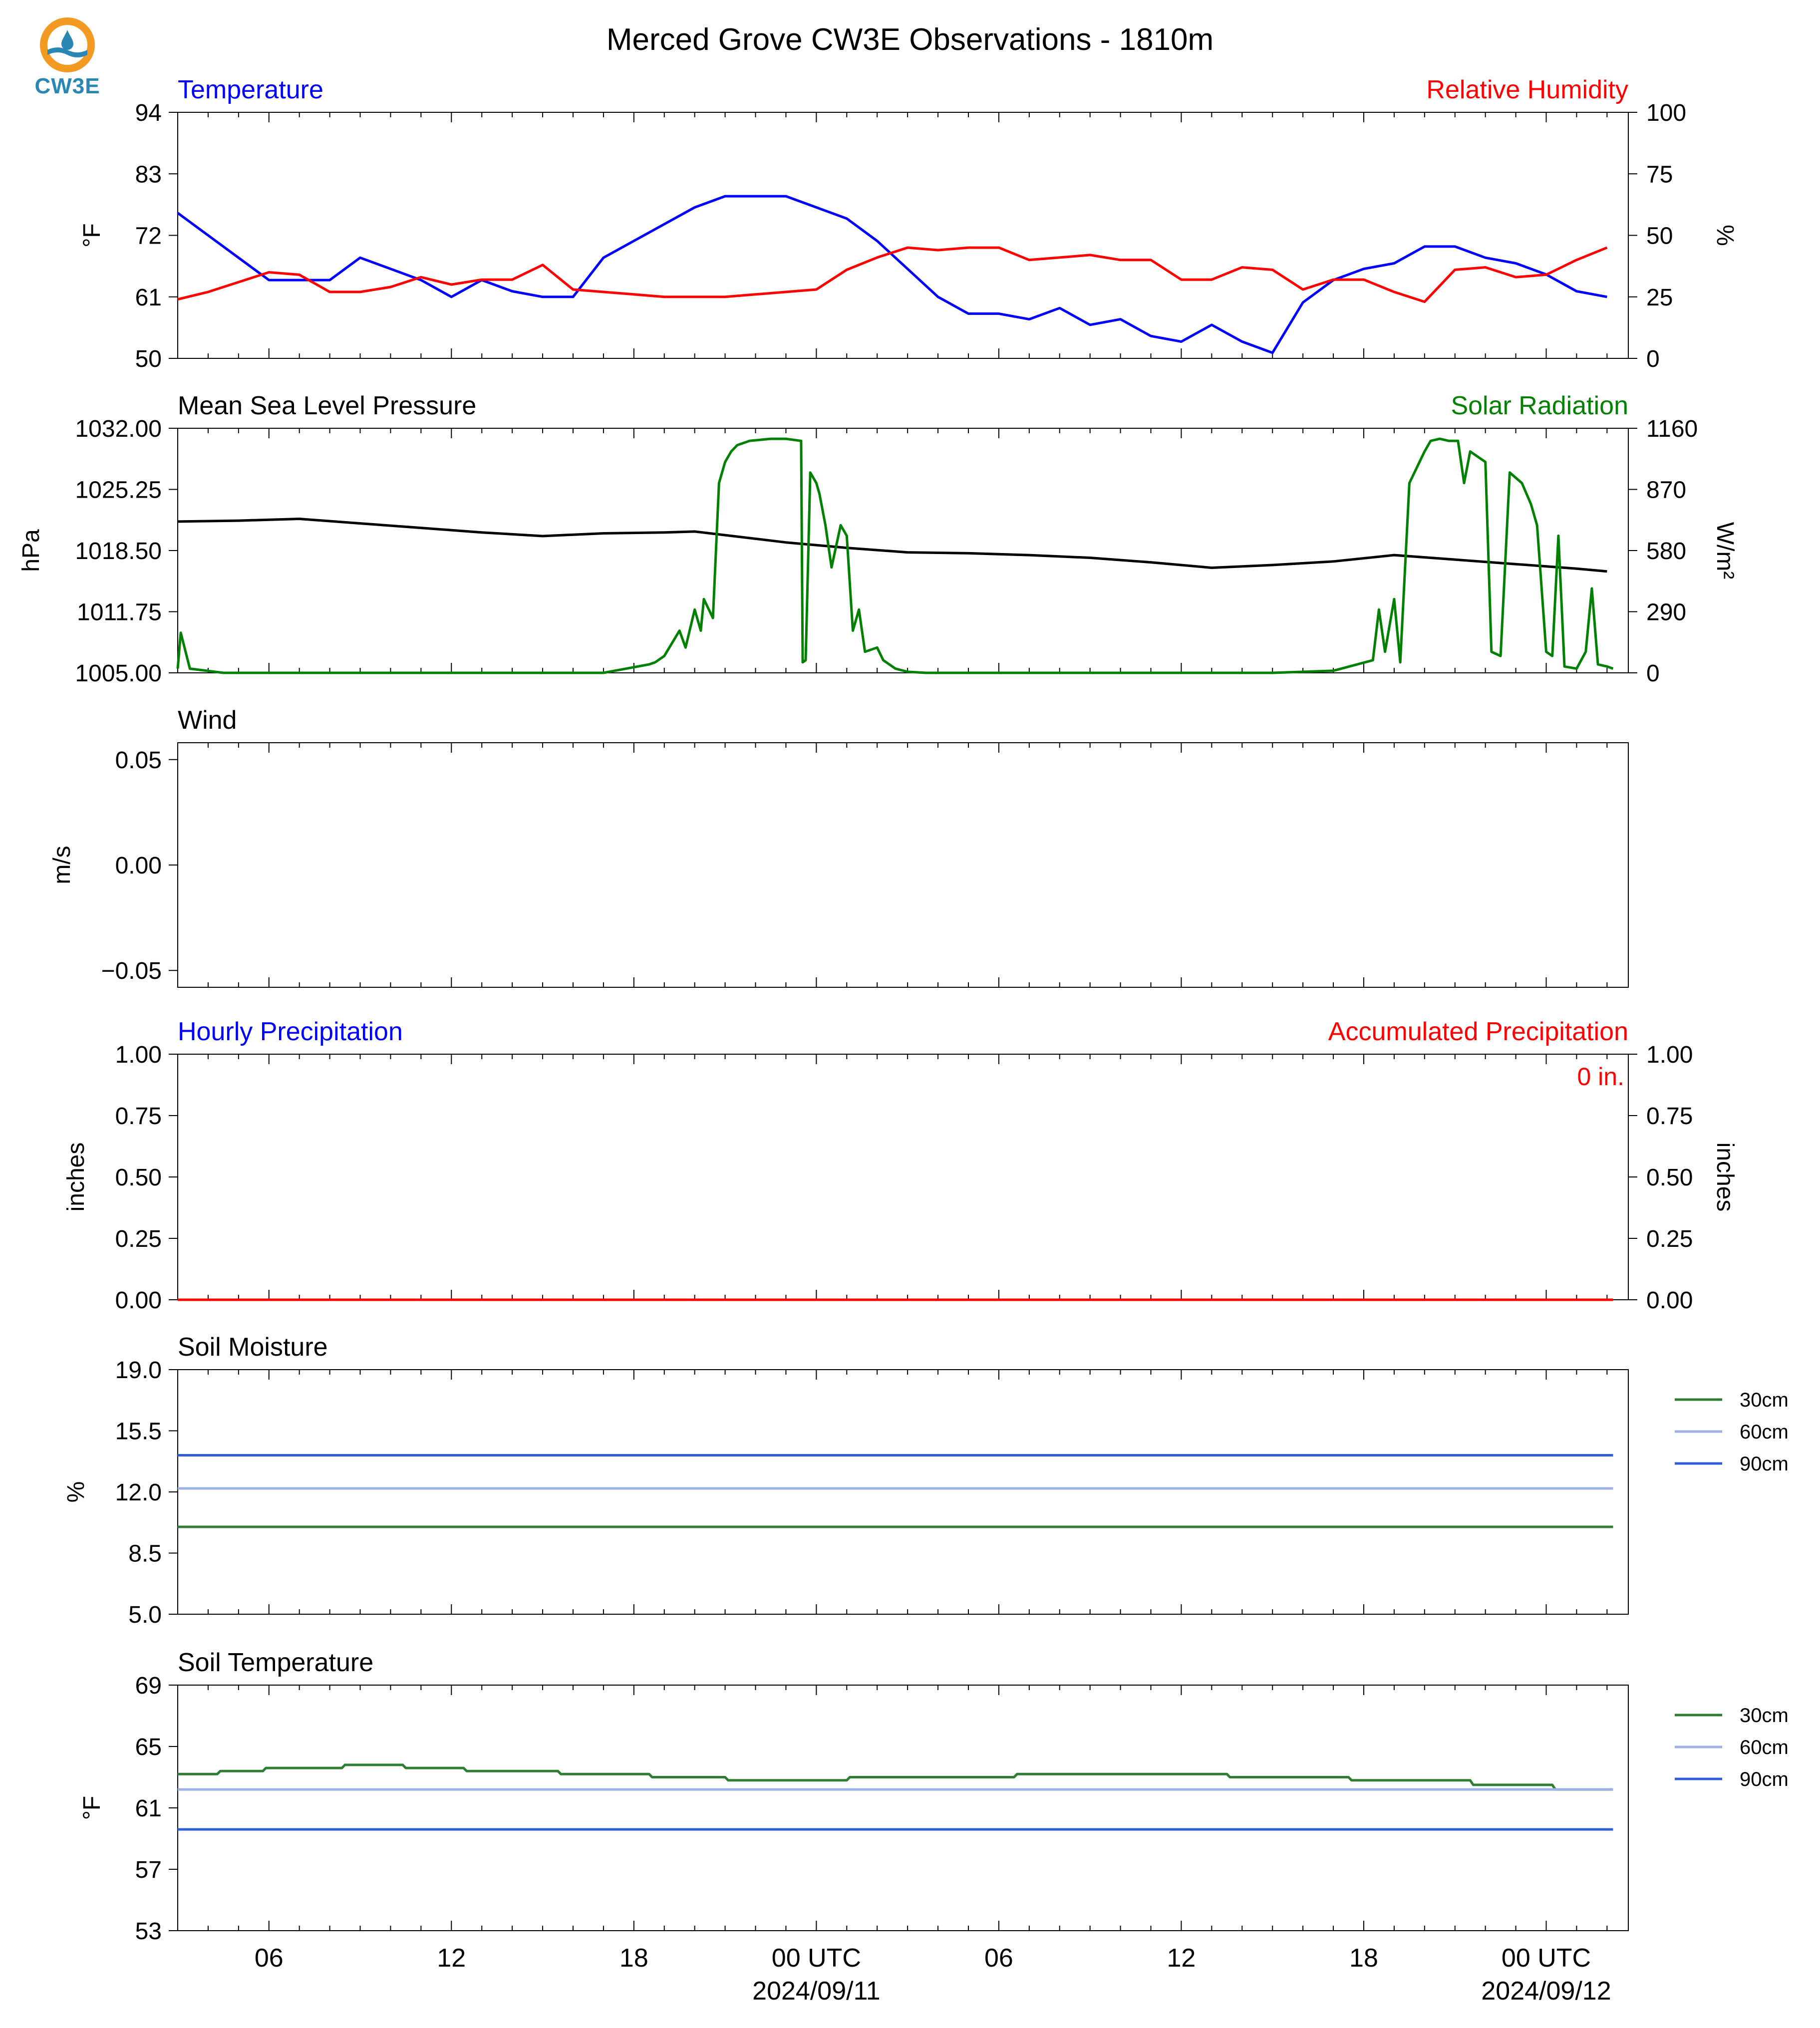 This screenshot has width=1820, height=2028. Describe the element at coordinates (62, 865) in the screenshot. I see `y-axis-label: m/s` at that location.